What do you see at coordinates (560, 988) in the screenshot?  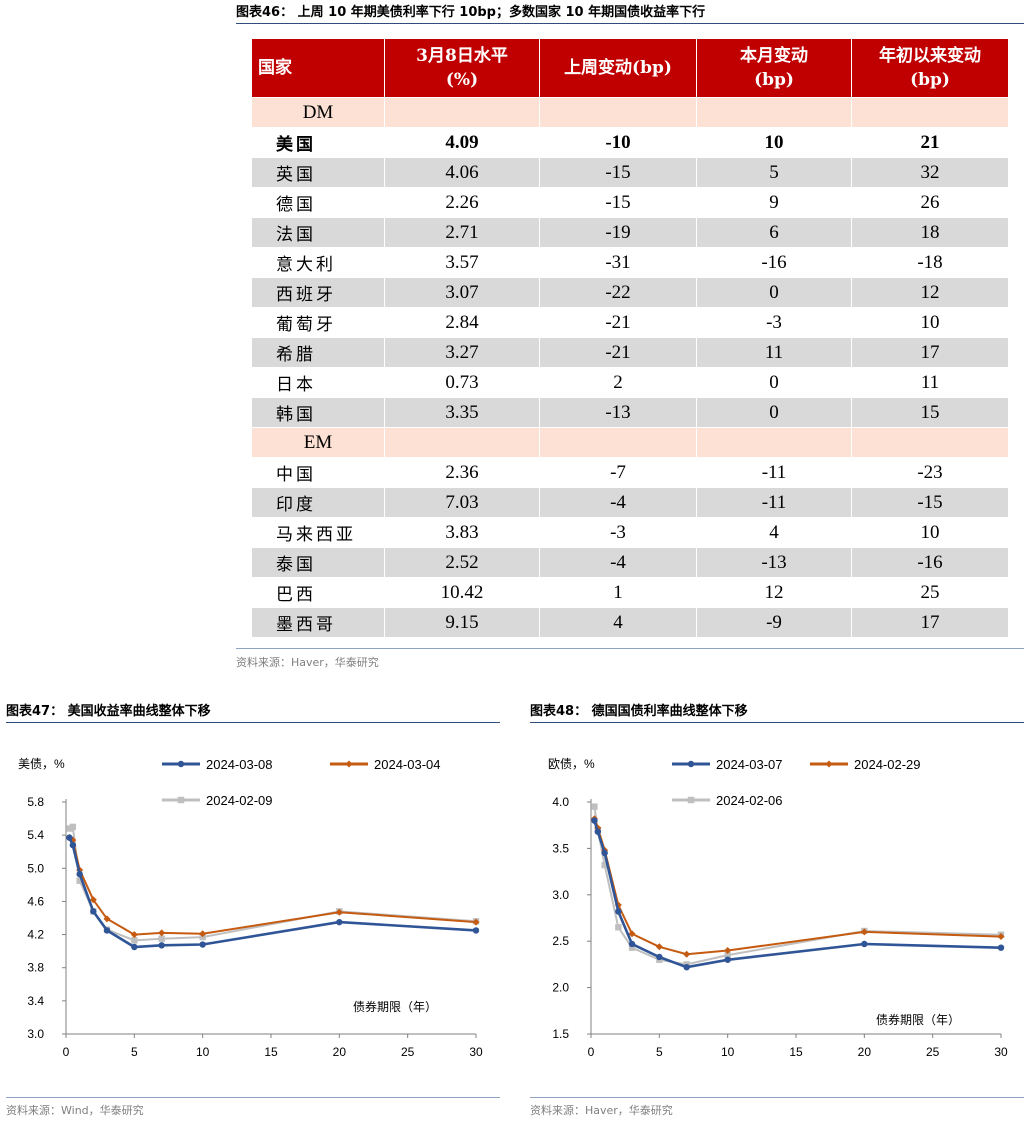 I see `y-tick-label: 2.0` at bounding box center [560, 988].